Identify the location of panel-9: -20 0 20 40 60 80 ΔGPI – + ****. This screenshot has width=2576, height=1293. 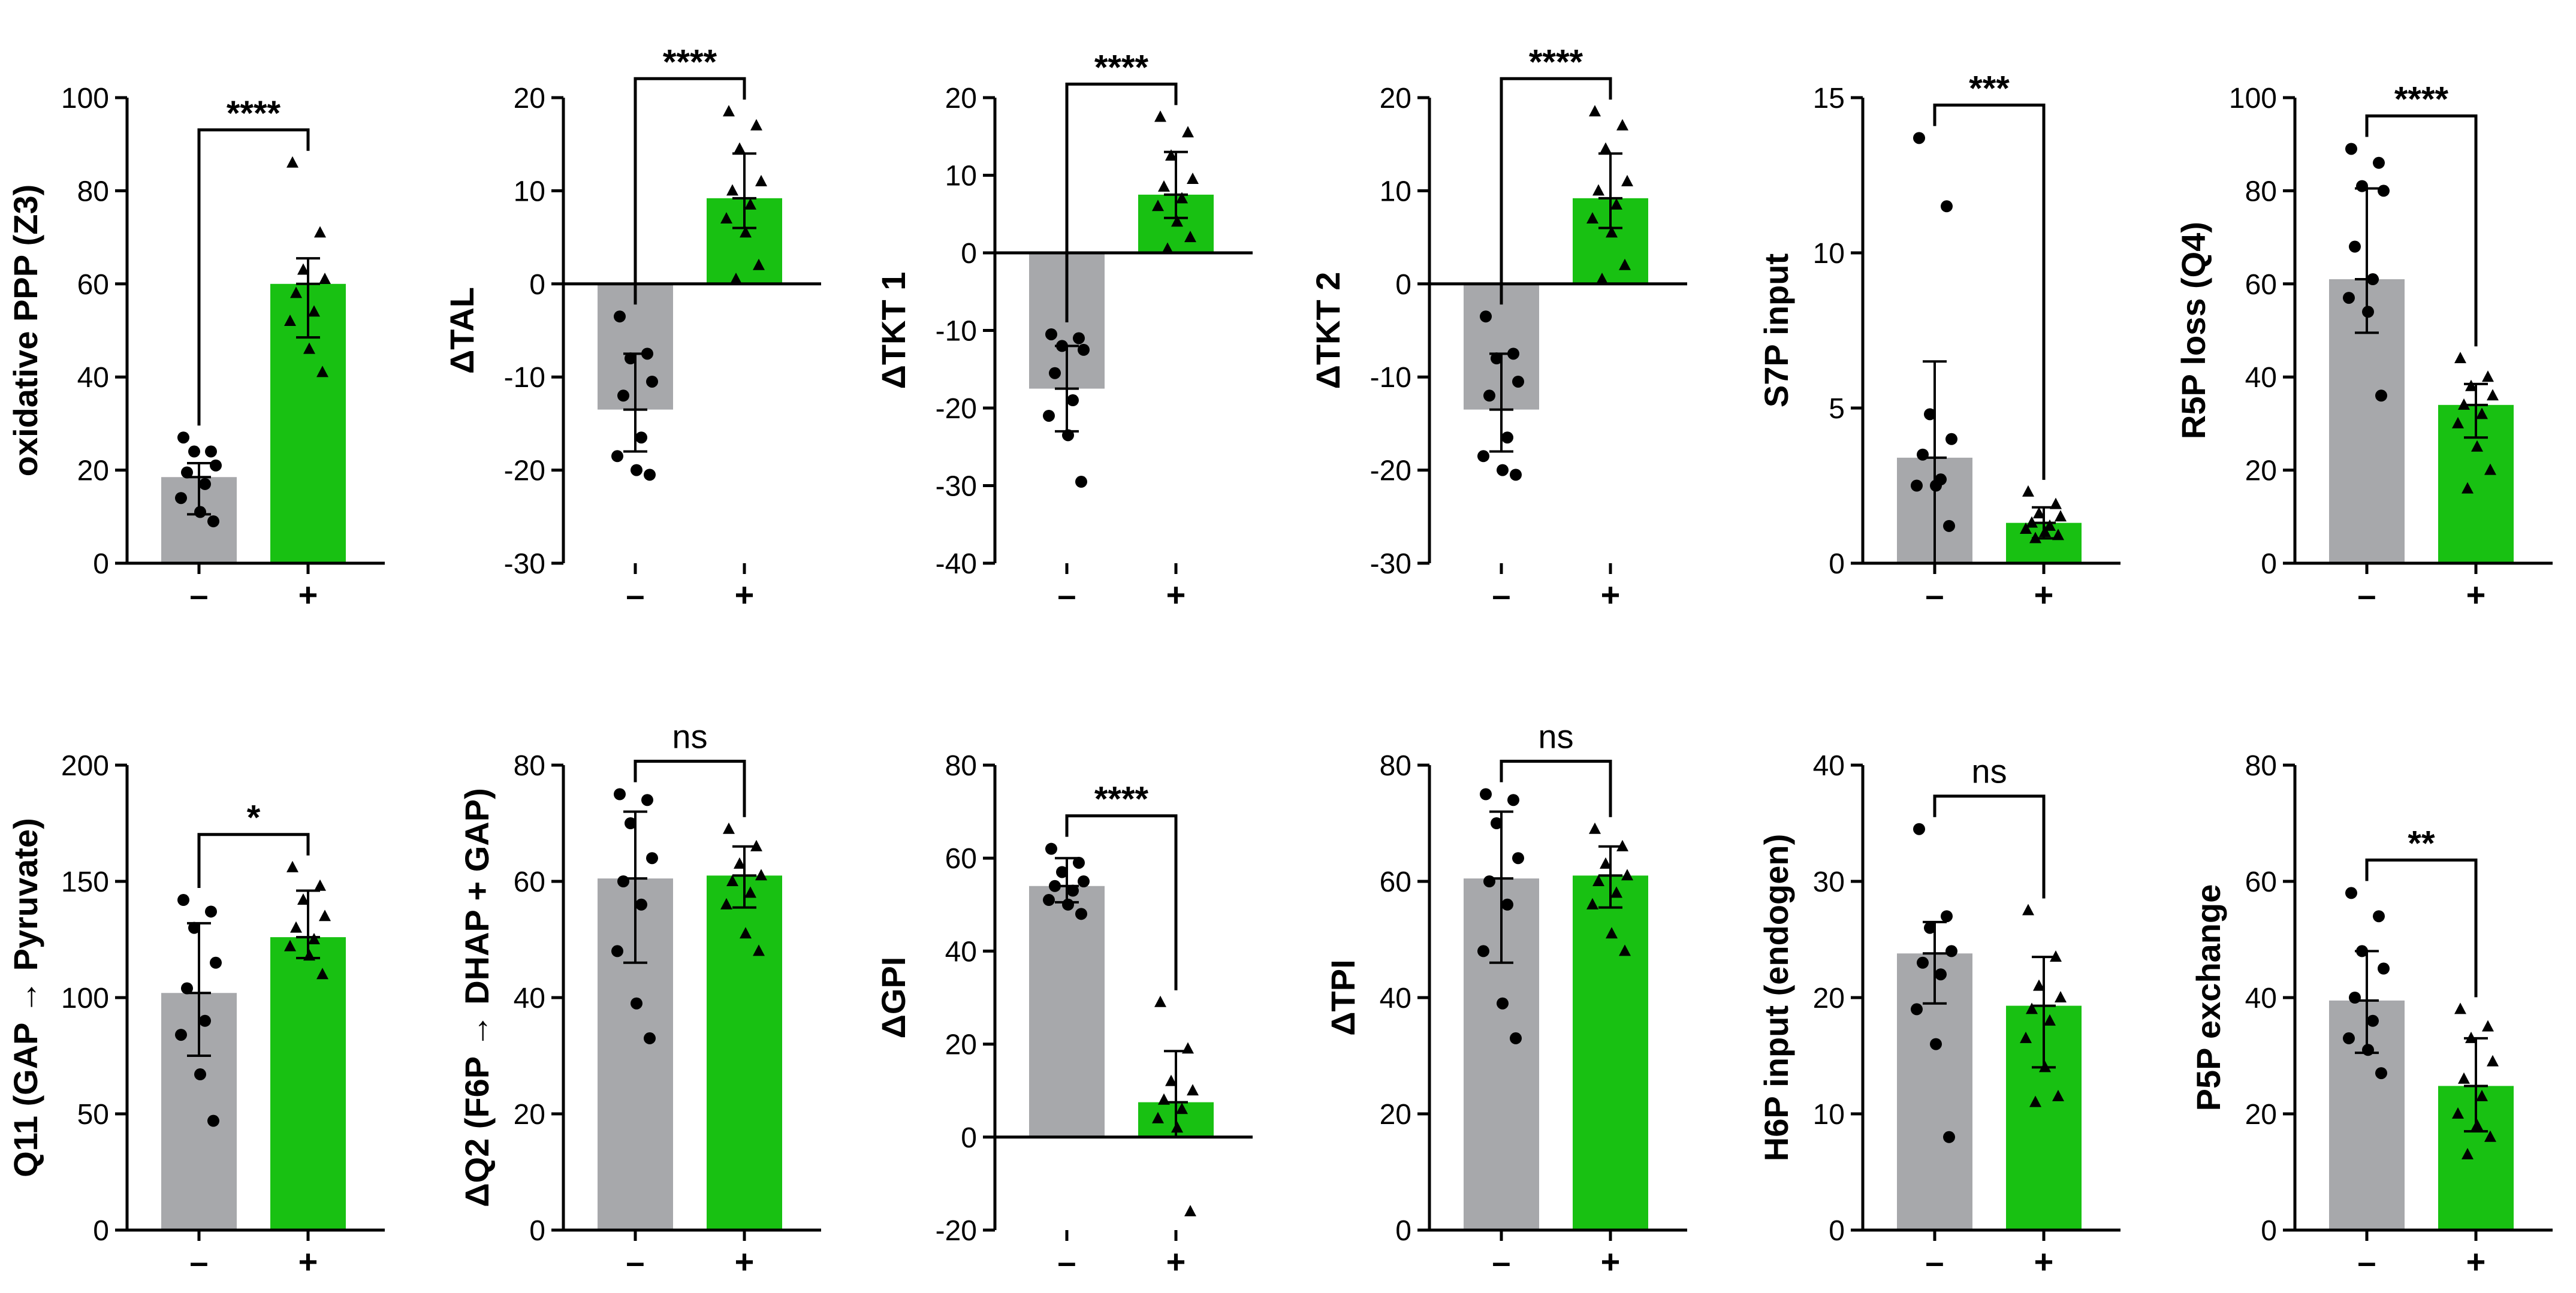
(1063, 1015).